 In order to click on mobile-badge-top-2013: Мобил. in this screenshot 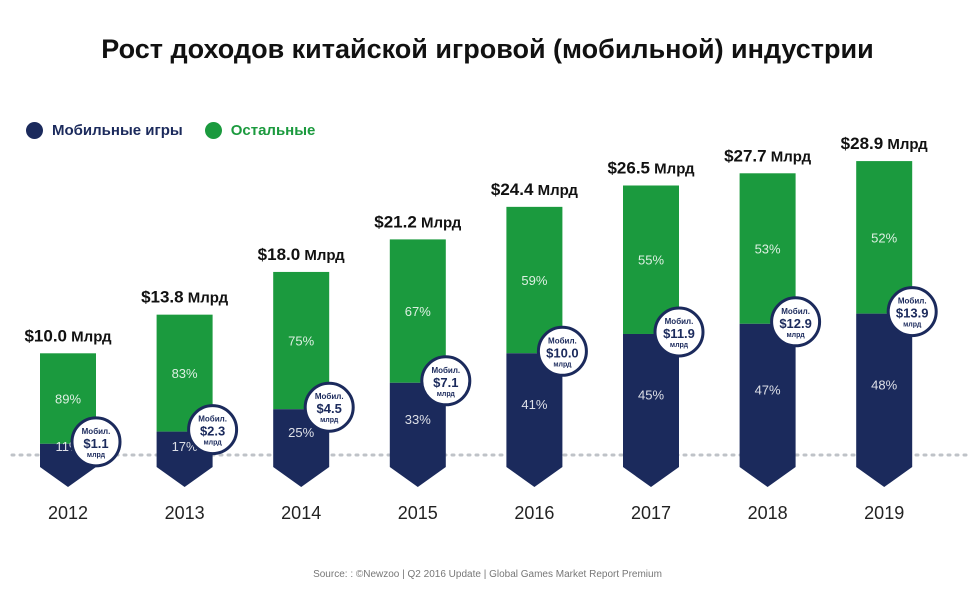, I will do `click(212, 419)`.